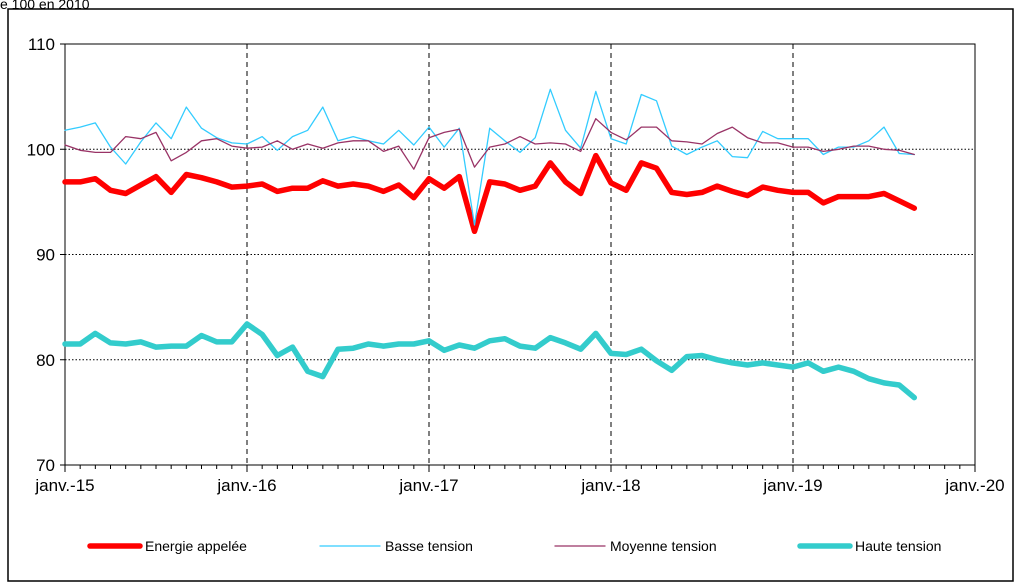  I want to click on x-tick-label: janv.-17, so click(428, 485).